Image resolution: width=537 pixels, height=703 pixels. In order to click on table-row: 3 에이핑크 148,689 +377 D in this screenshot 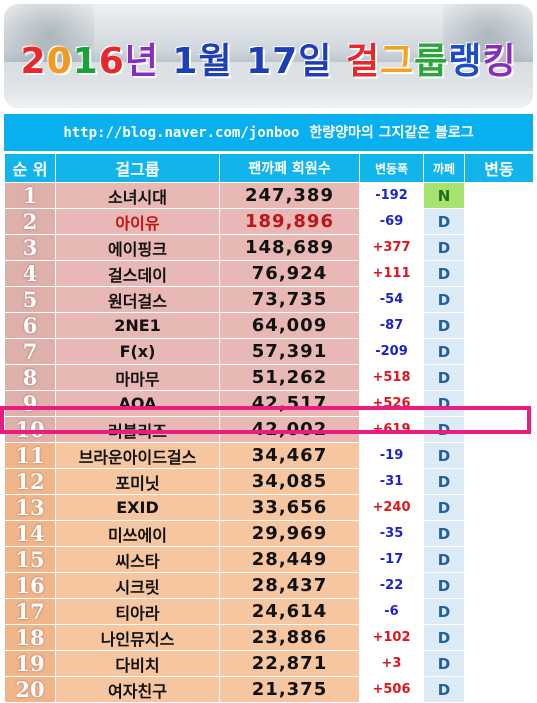, I will do `click(269, 247)`.